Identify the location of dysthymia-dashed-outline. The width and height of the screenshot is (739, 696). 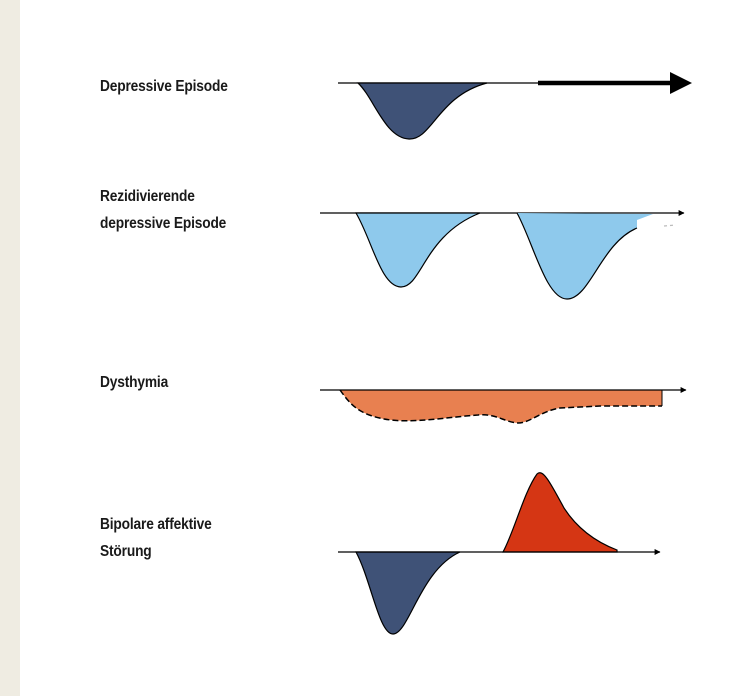
(500, 406).